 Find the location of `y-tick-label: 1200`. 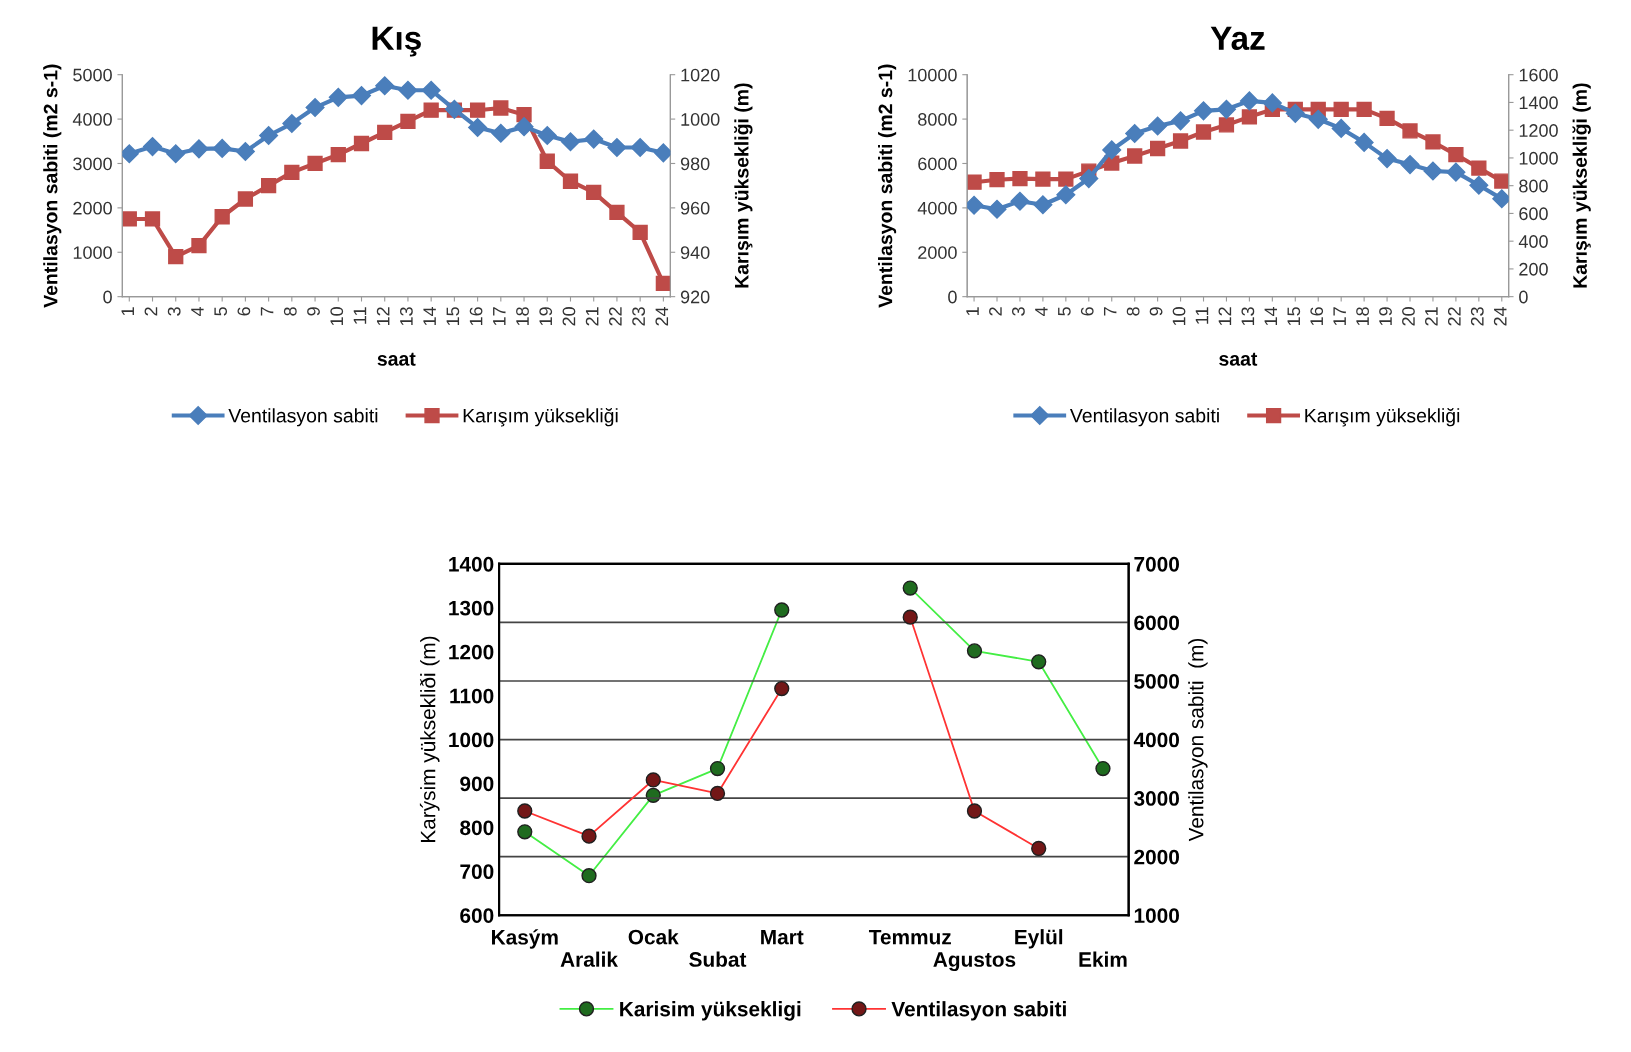

y-tick-label: 1200 is located at coordinates (471, 652).